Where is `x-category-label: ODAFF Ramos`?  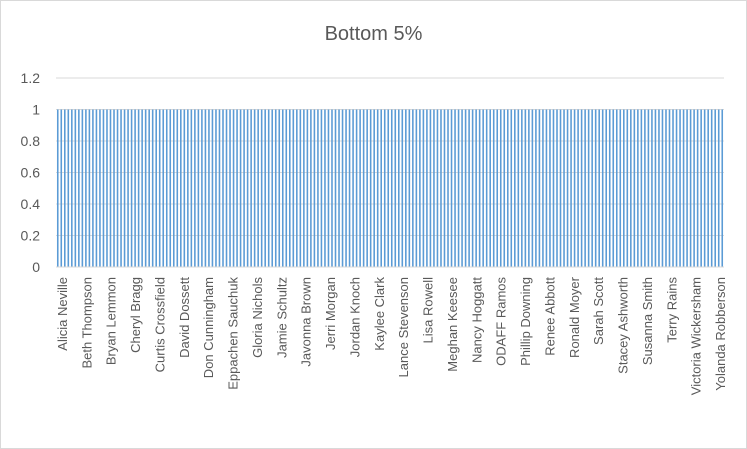 x-category-label: ODAFF Ramos is located at coordinates (501, 321).